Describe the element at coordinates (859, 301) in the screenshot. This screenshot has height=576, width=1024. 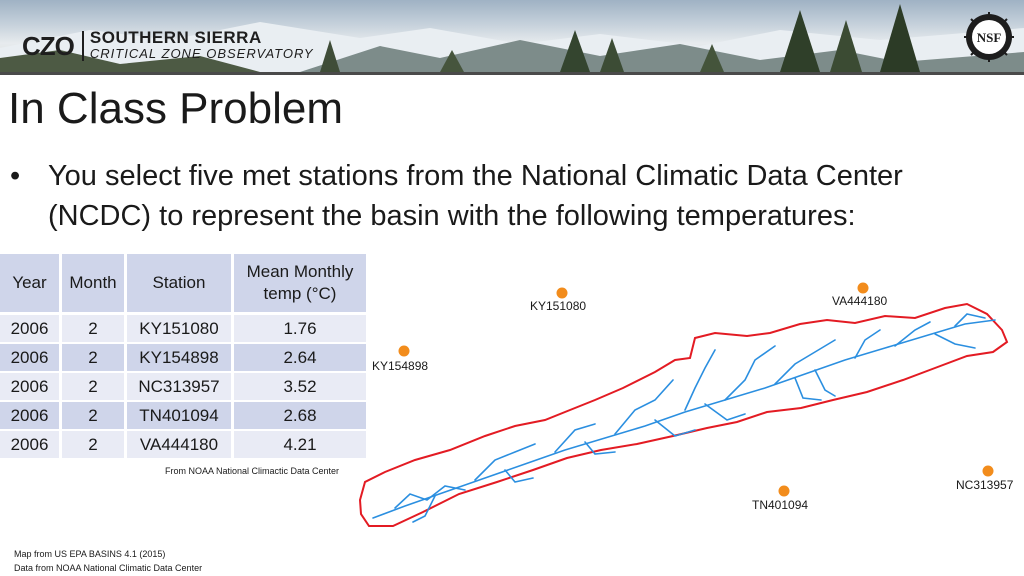
I see `svg-text: VA444180` at that location.